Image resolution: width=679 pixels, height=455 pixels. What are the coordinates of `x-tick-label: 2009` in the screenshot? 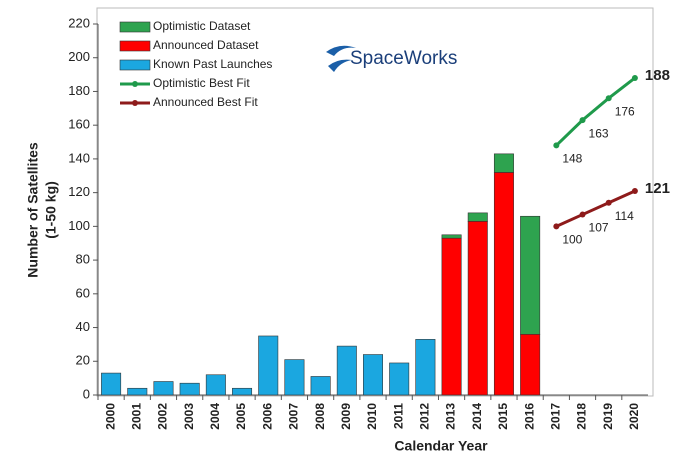 It's located at (346, 416).